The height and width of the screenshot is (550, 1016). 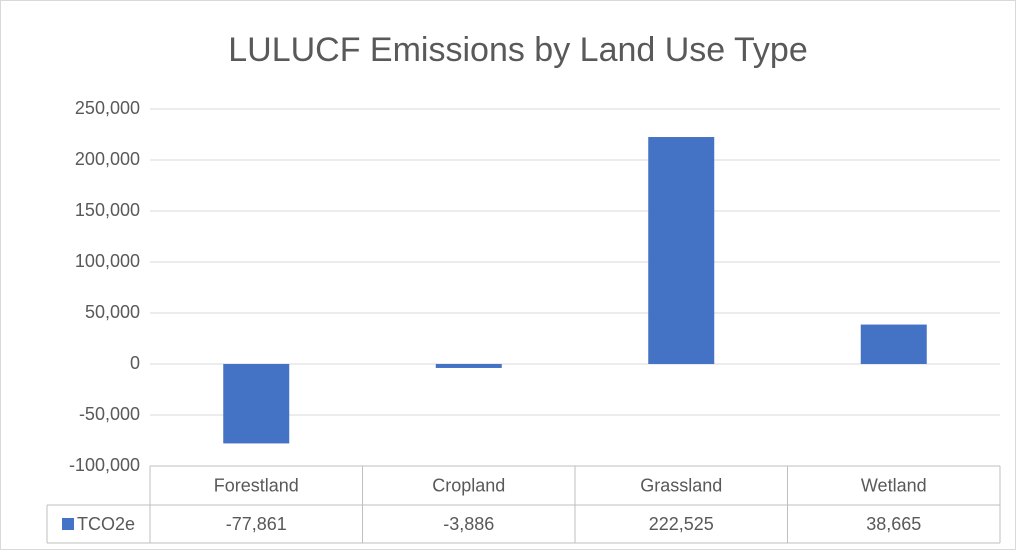 What do you see at coordinates (68, 524) in the screenshot?
I see `legend-key` at bounding box center [68, 524].